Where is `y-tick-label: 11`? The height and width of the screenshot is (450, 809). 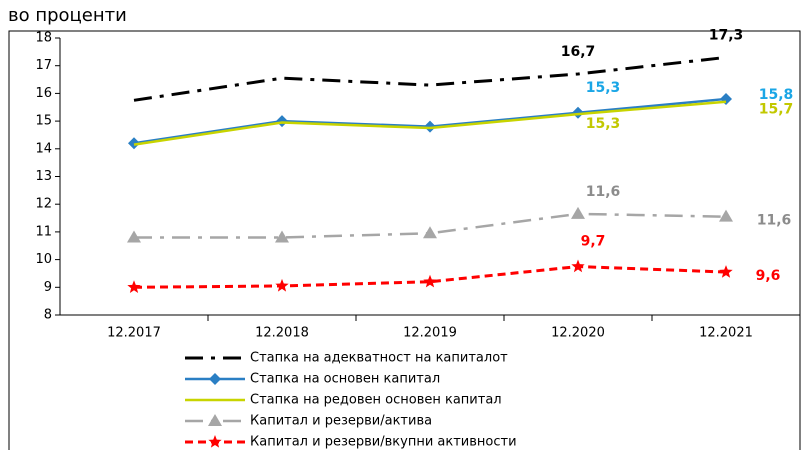
y-tick-label: 11 is located at coordinates (43, 231).